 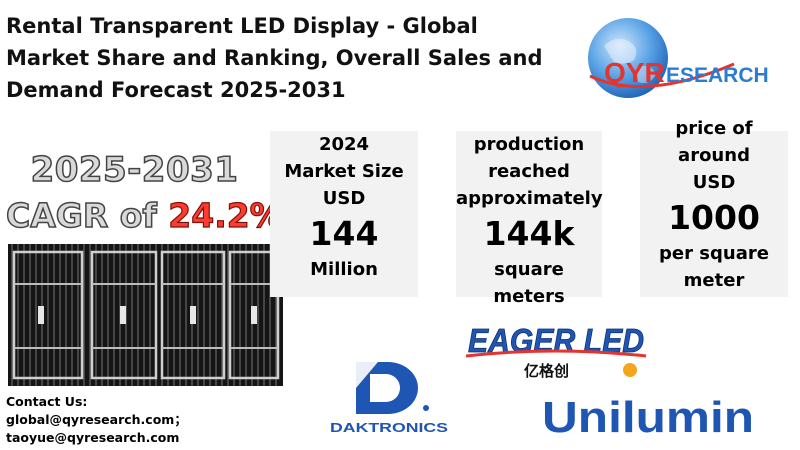 I want to click on stat-value: 144k, so click(x=529, y=233).